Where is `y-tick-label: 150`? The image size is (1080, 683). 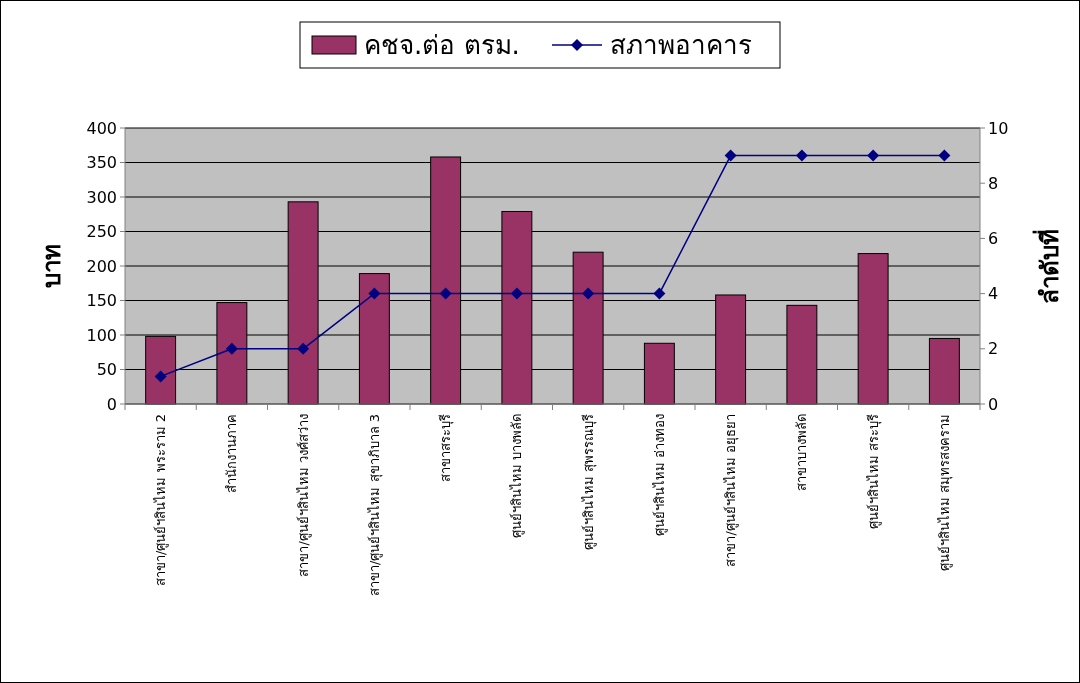 y-tick-label: 150 is located at coordinates (101, 301).